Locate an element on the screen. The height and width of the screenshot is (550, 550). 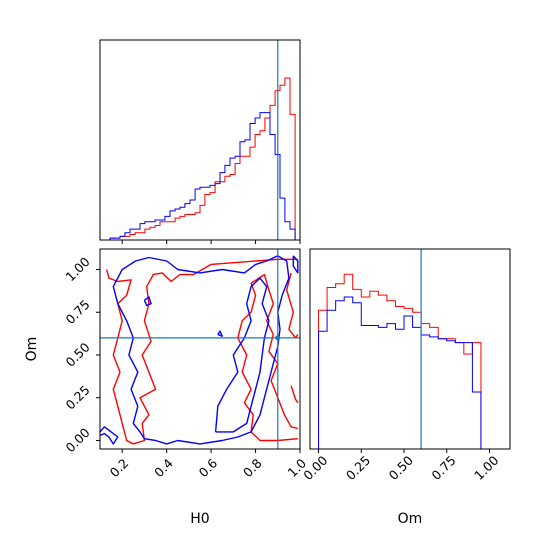
h0-histogram-frame is located at coordinates (200, 140).